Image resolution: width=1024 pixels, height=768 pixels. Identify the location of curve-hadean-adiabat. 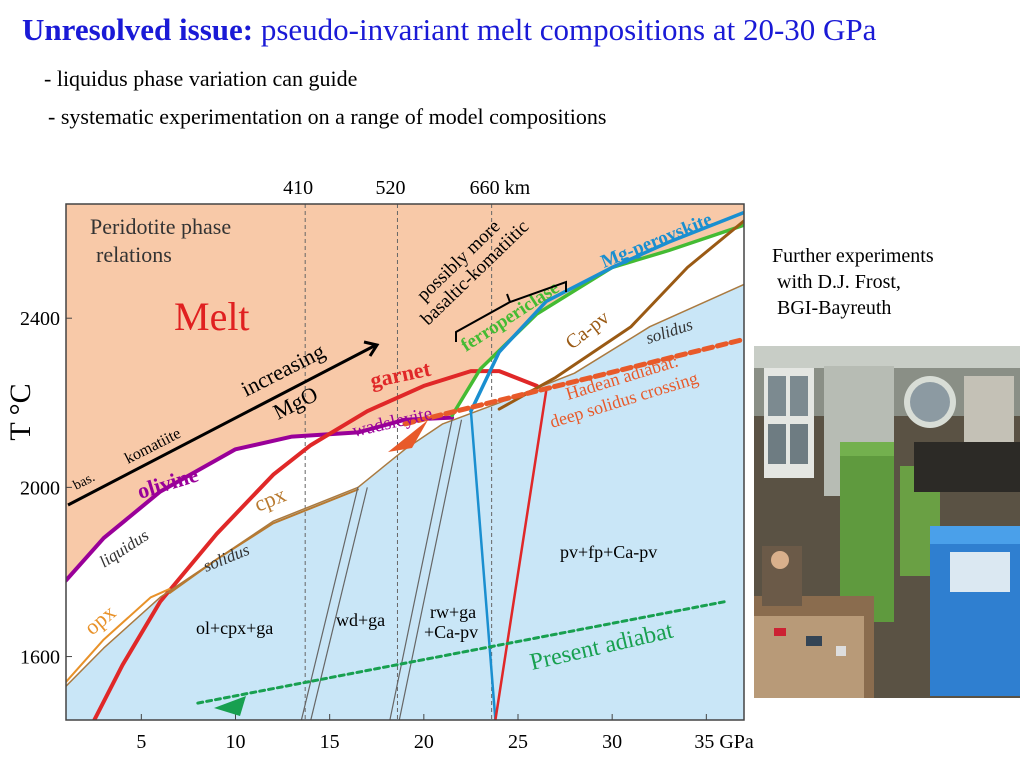
(573, 381).